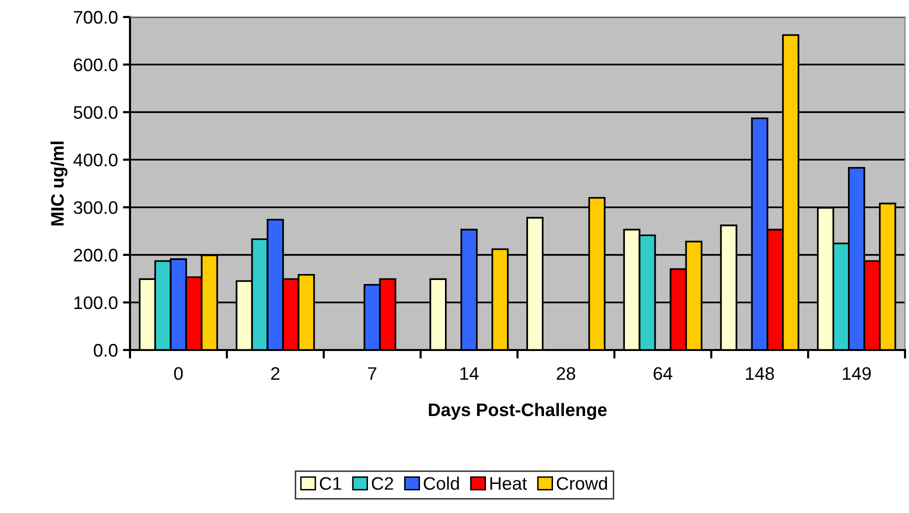  I want to click on y-tick-label: 700.0, so click(96, 17).